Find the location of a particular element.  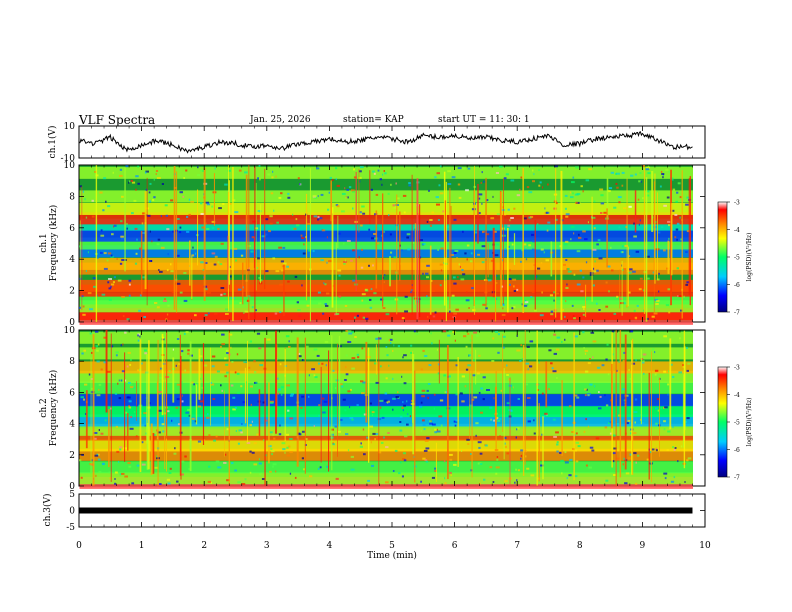

date-label: Jan. 25, 2026 is located at coordinates (280, 120).